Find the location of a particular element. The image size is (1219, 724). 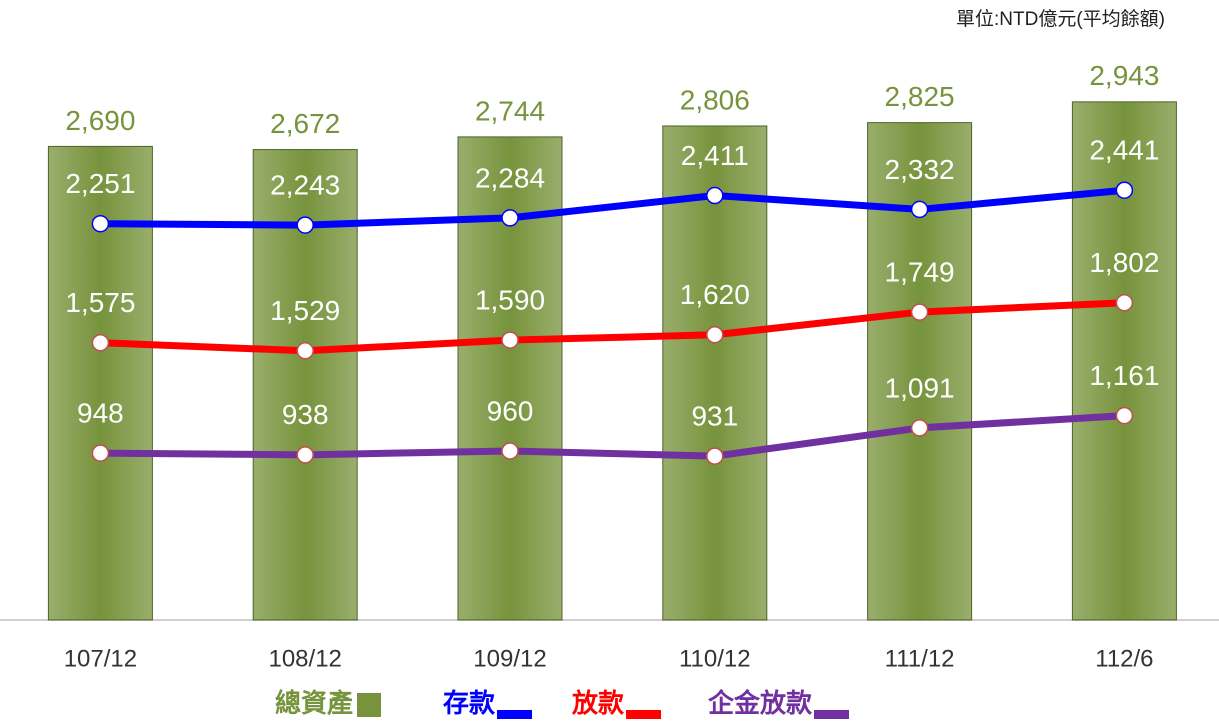

point-value-label: 2,411 is located at coordinates (715, 155).